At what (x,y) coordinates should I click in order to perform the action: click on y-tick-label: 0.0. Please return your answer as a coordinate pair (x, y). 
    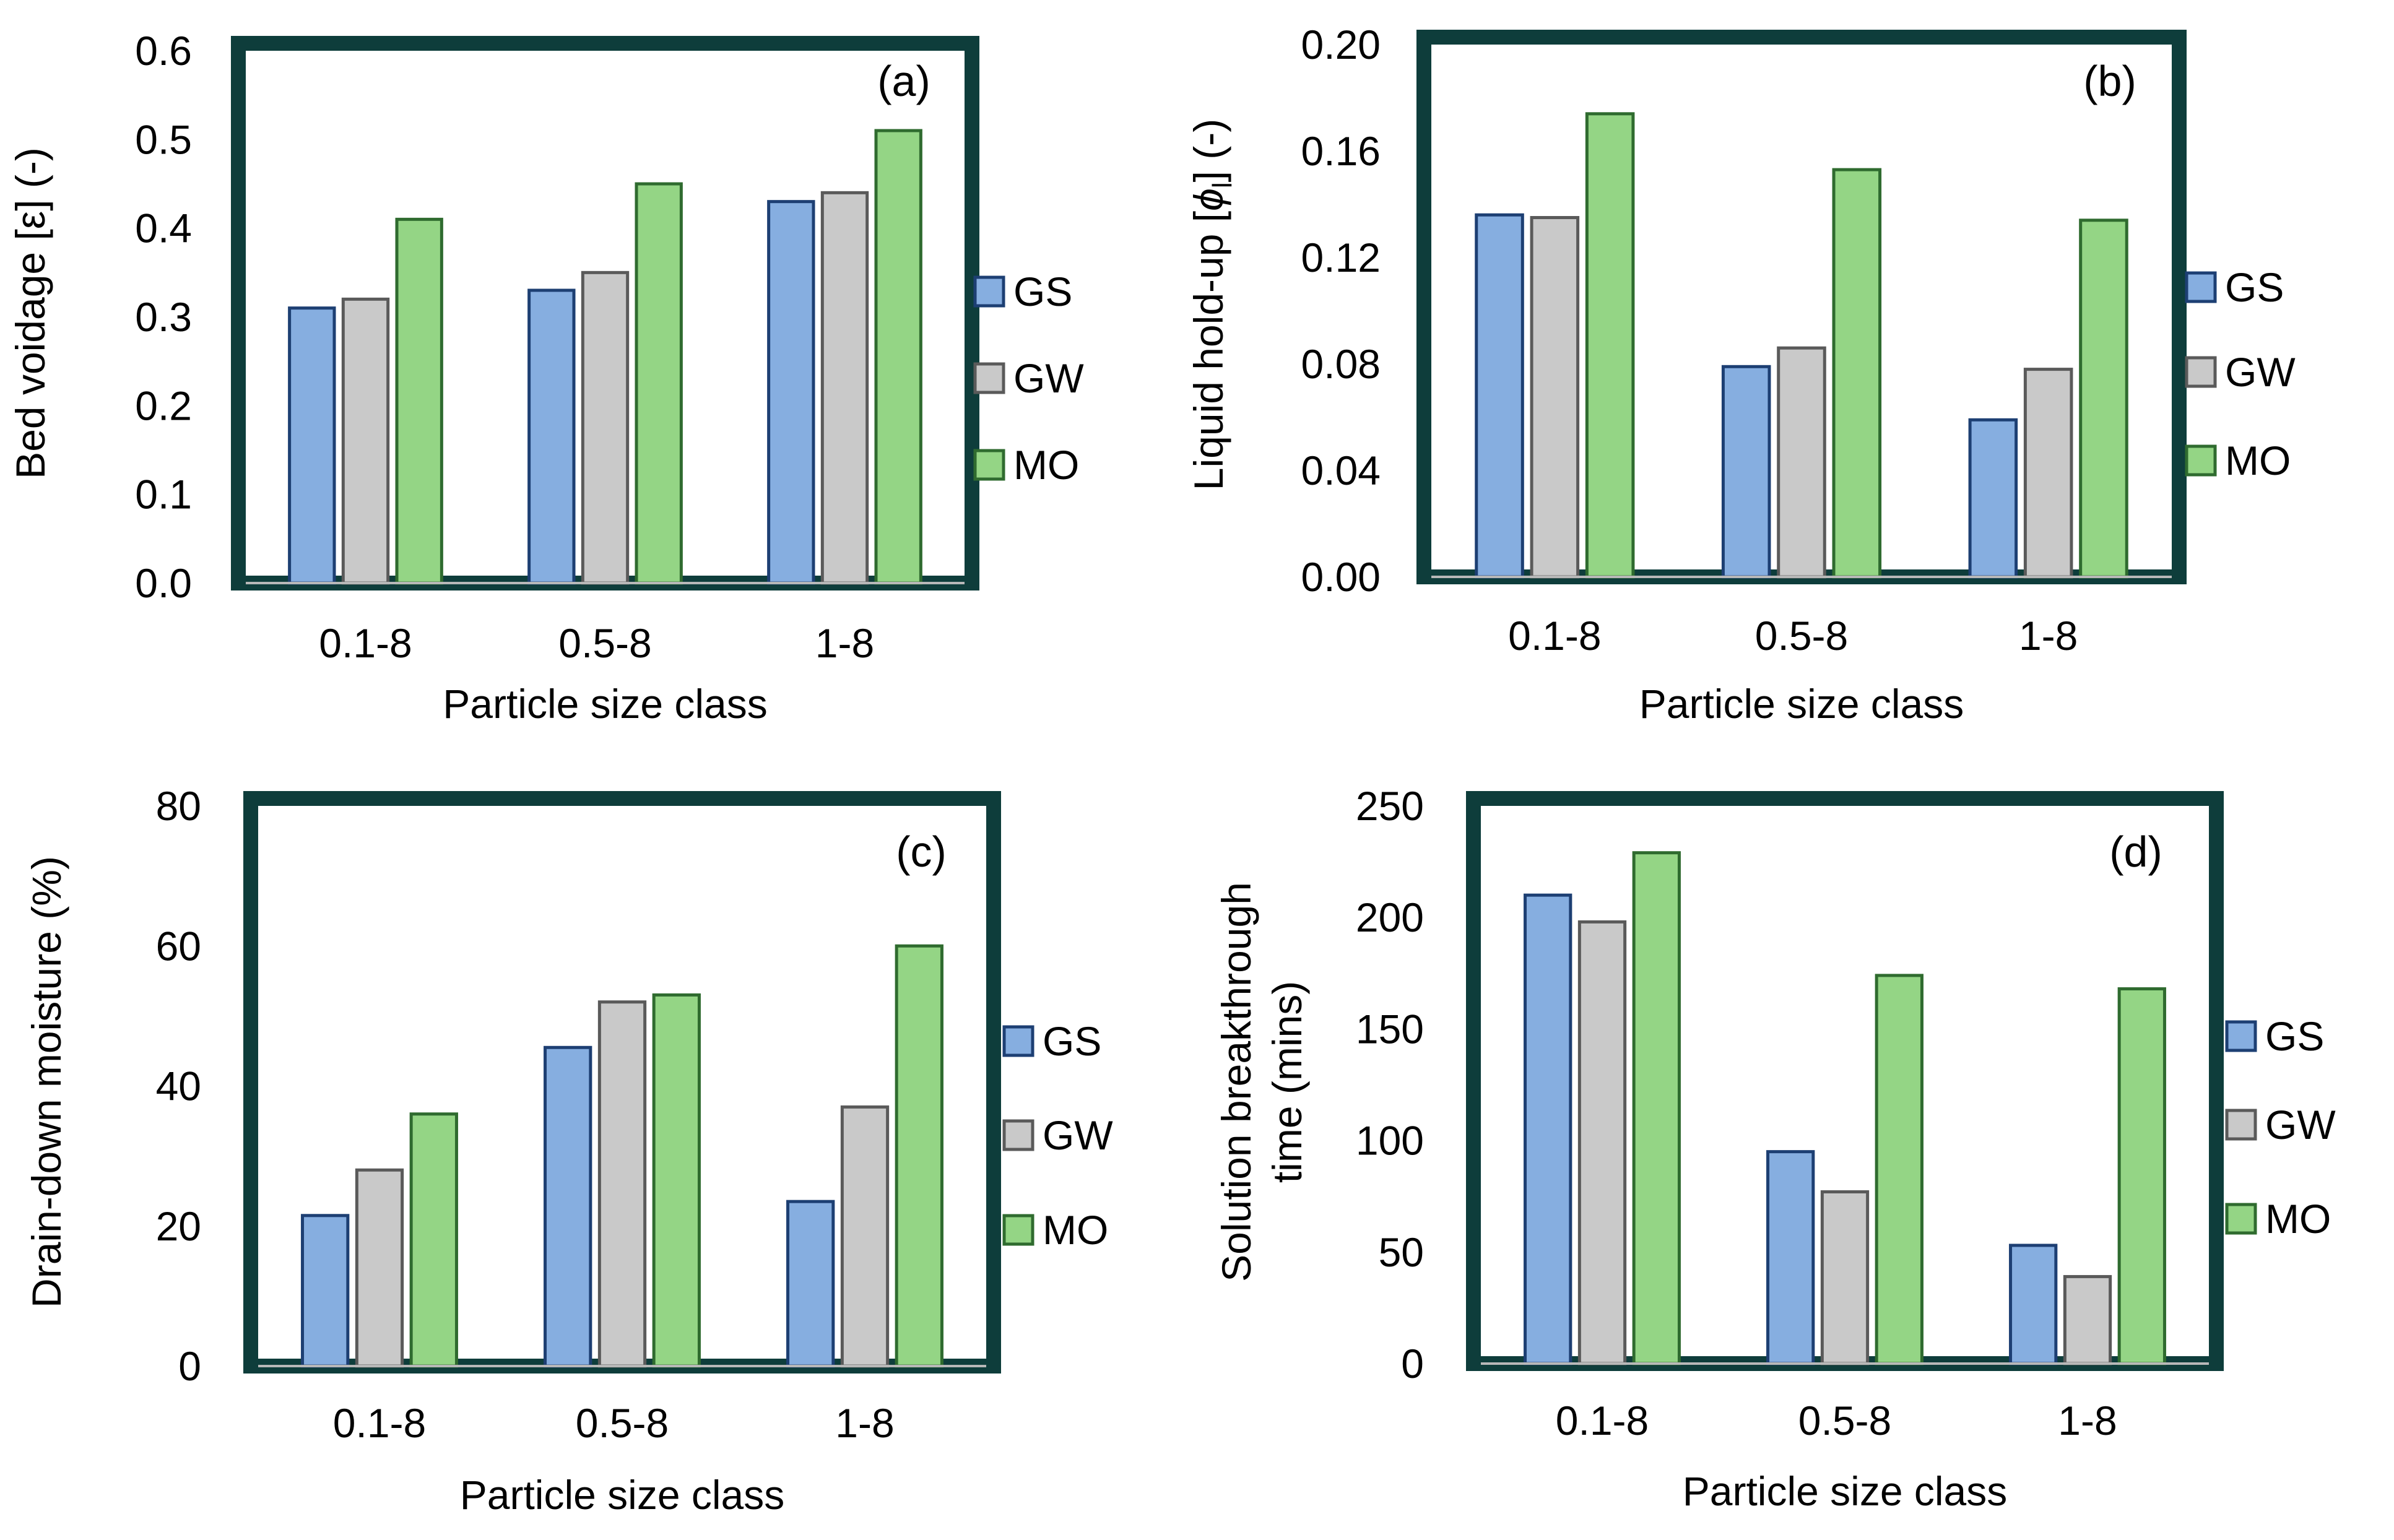
    Looking at the image, I should click on (163, 583).